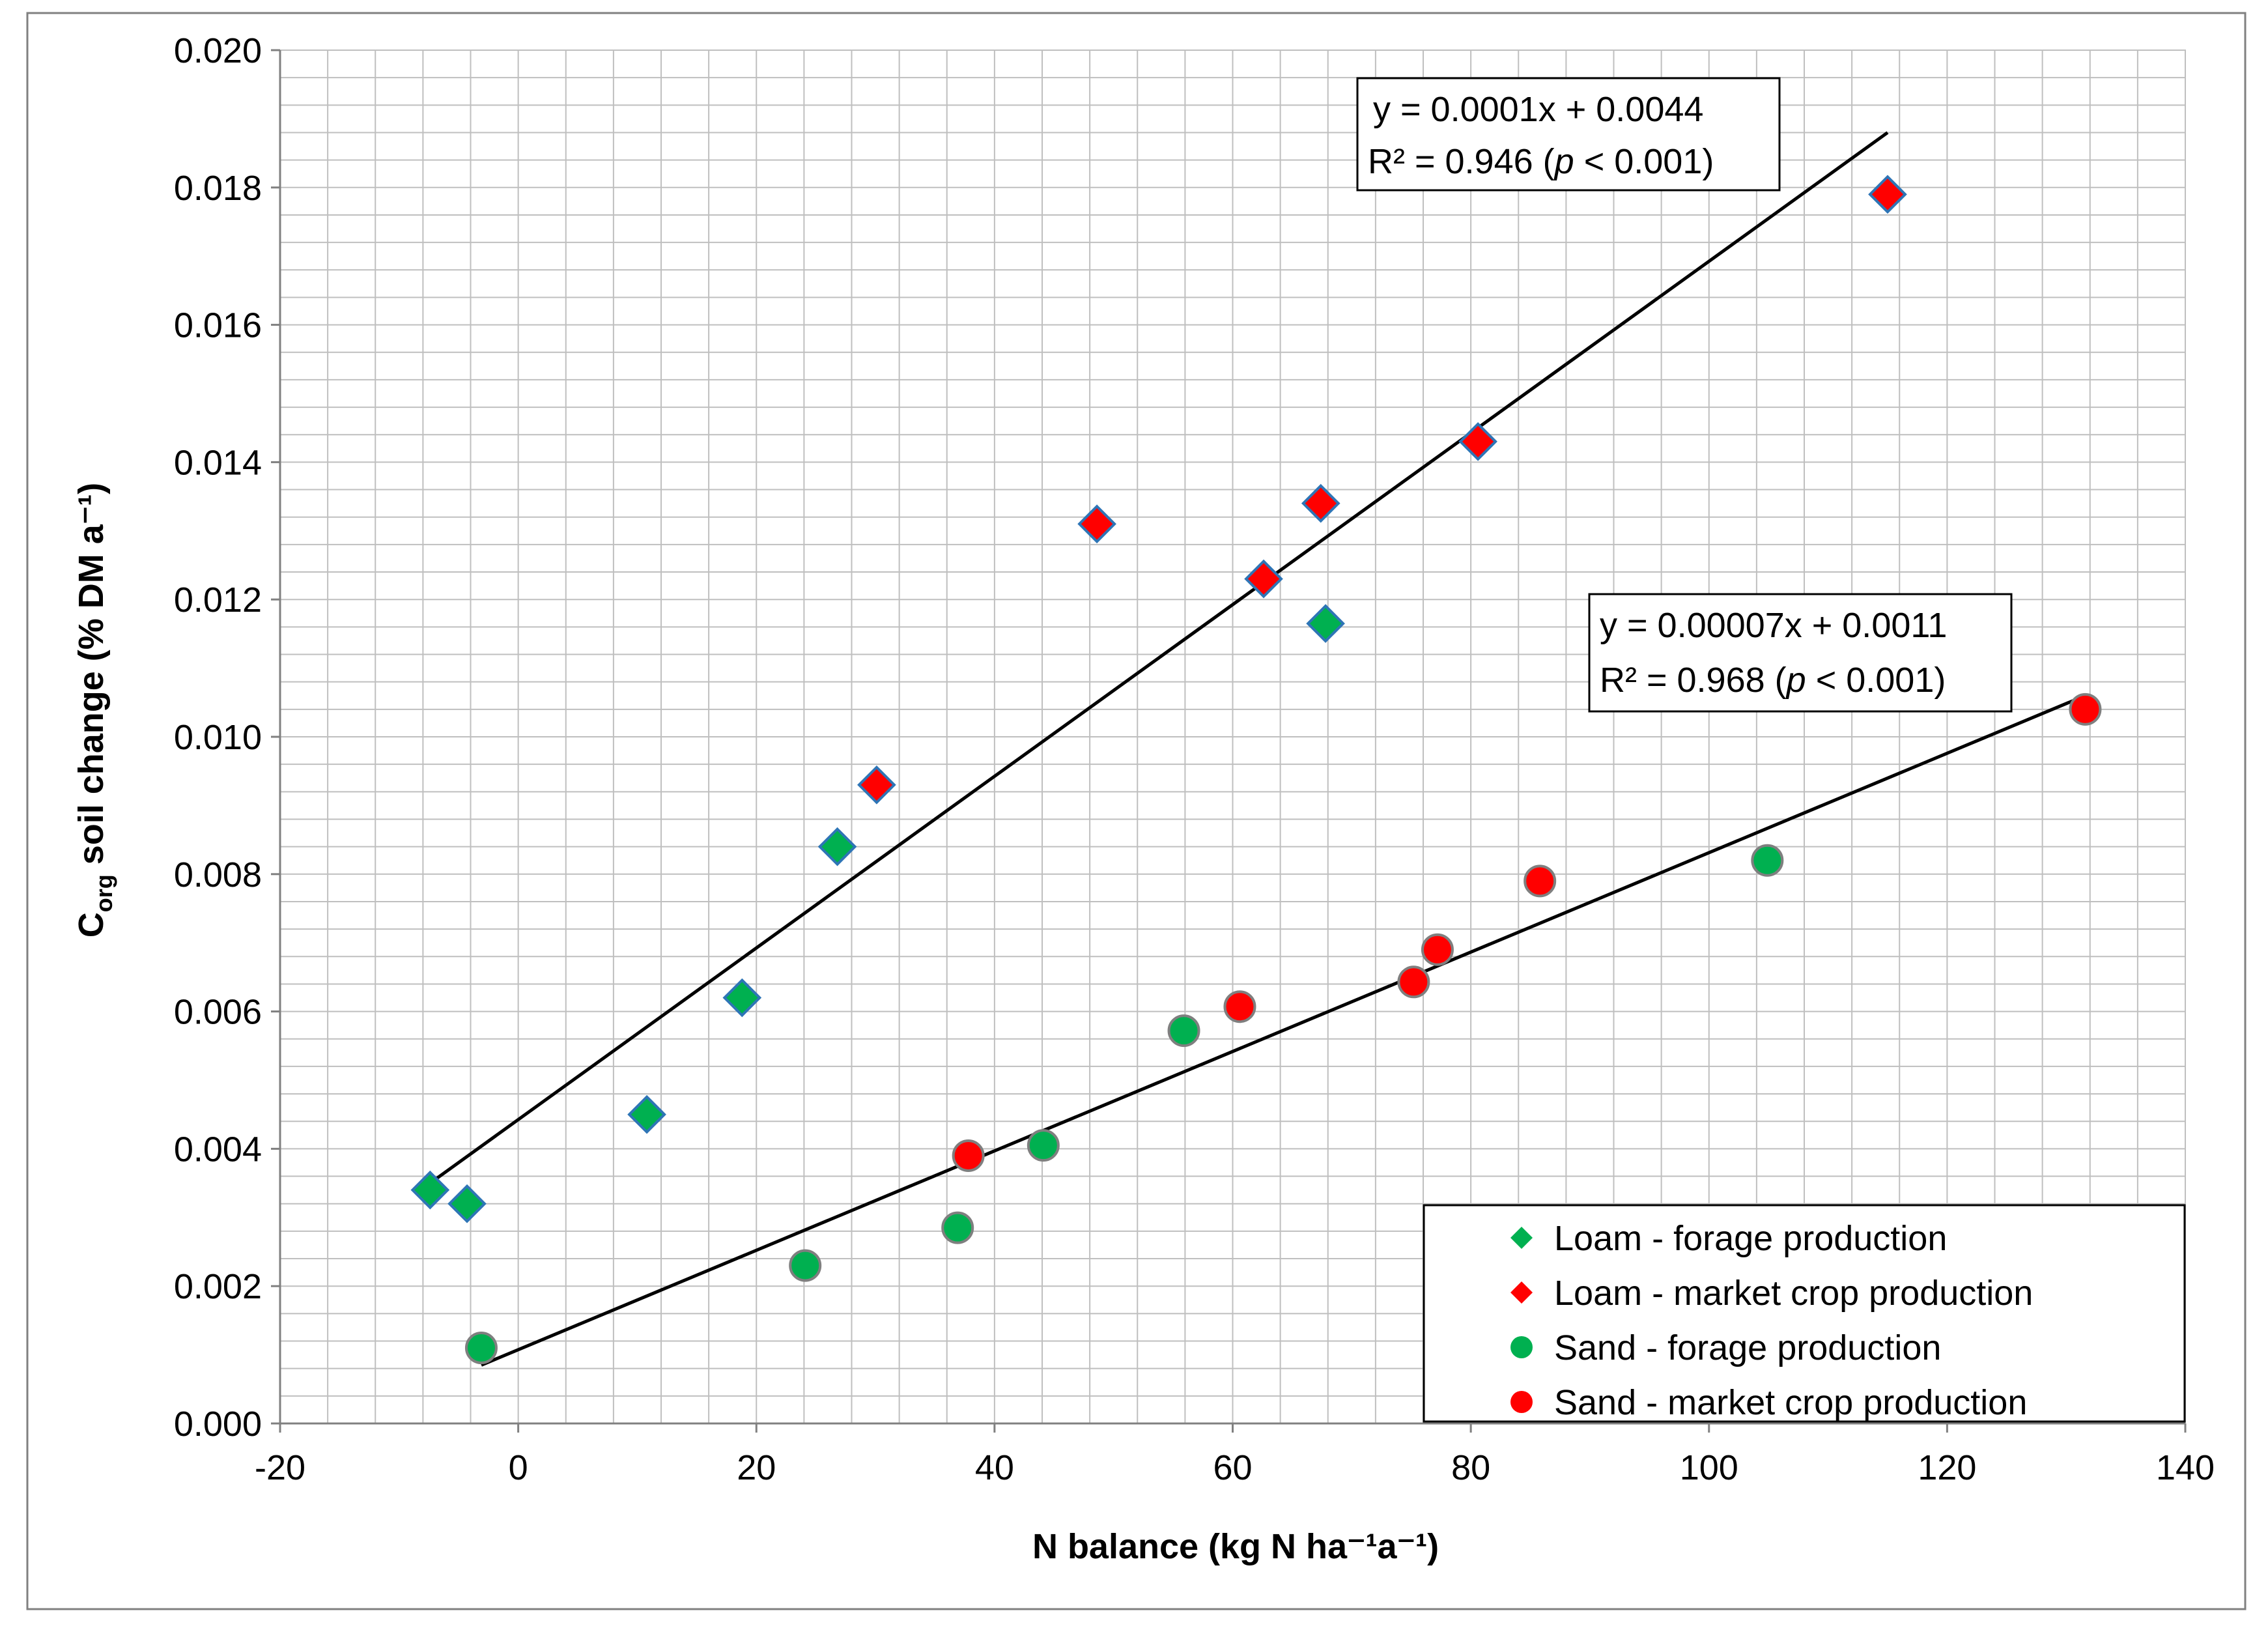 The width and height of the screenshot is (2268, 1643). What do you see at coordinates (1461, 161) in the screenshot?
I see `r2-loam-label: R² = 0.946 (` at bounding box center [1461, 161].